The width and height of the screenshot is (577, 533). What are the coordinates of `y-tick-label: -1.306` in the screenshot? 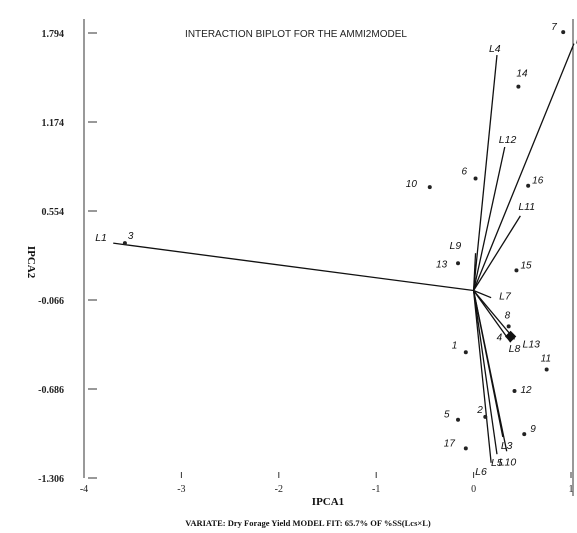 It's located at (51, 479).